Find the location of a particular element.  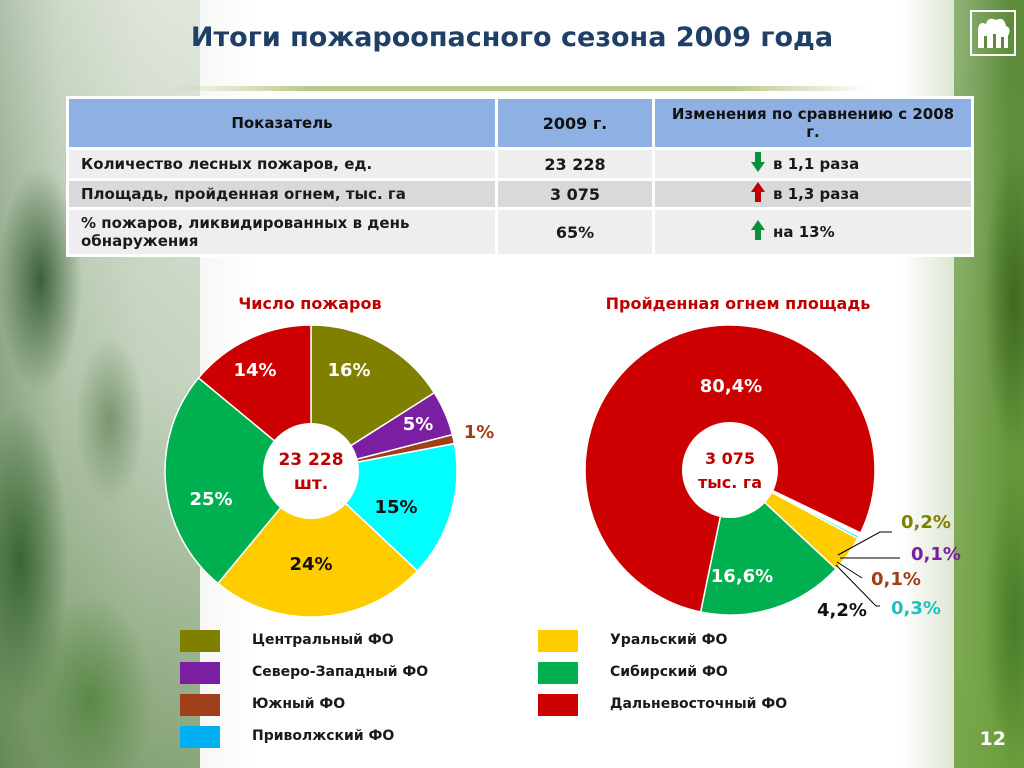

page-title: Итоги пожароопасного сезона 2009 года is located at coordinates (512, 37).